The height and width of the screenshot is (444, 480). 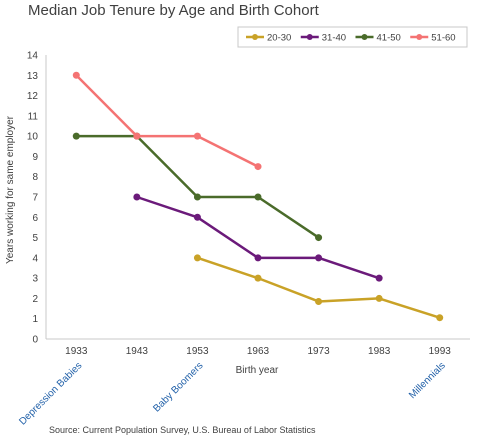 I want to click on x-tick-label: 1933, so click(x=76, y=351).